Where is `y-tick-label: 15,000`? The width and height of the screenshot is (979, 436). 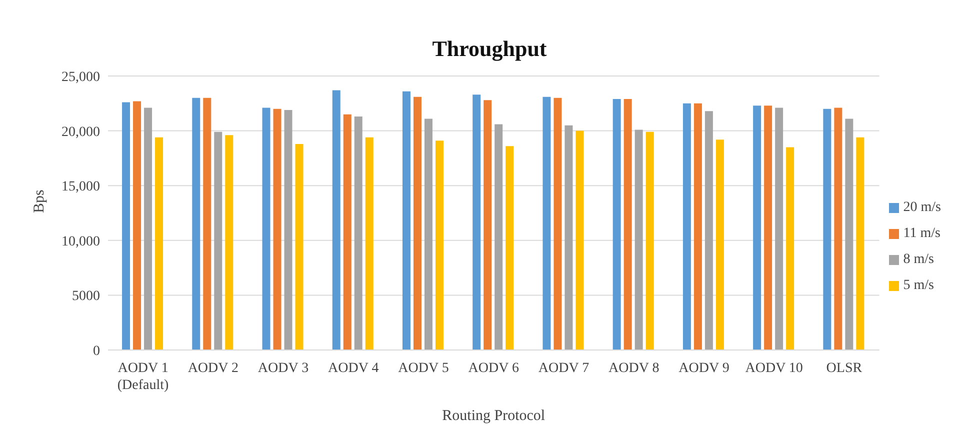
y-tick-label: 15,000 is located at coordinates (81, 187).